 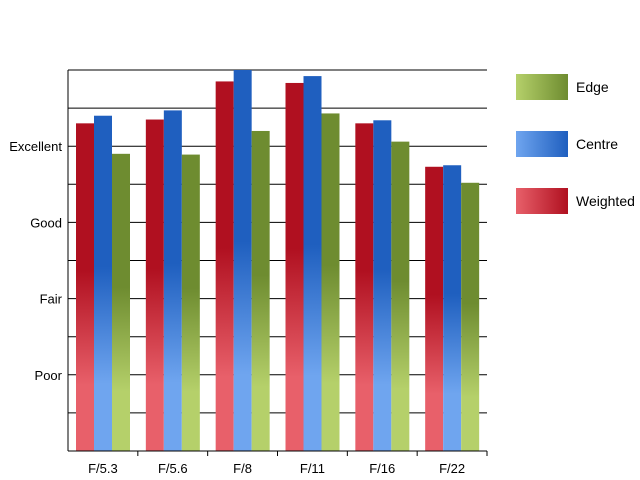 I want to click on legend-label: Edge, so click(x=592, y=87).